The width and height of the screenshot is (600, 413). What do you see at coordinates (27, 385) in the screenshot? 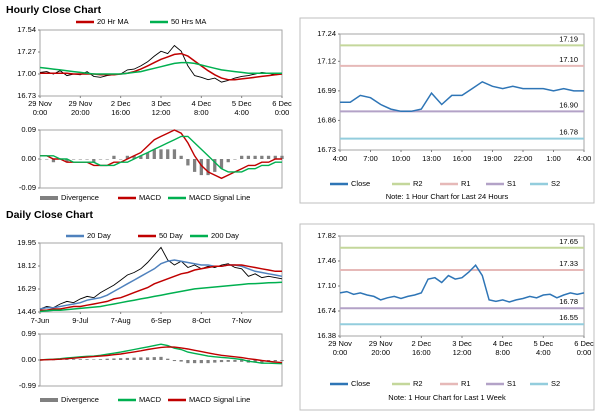
I see `y-tick-label: -0.99` at bounding box center [27, 385].